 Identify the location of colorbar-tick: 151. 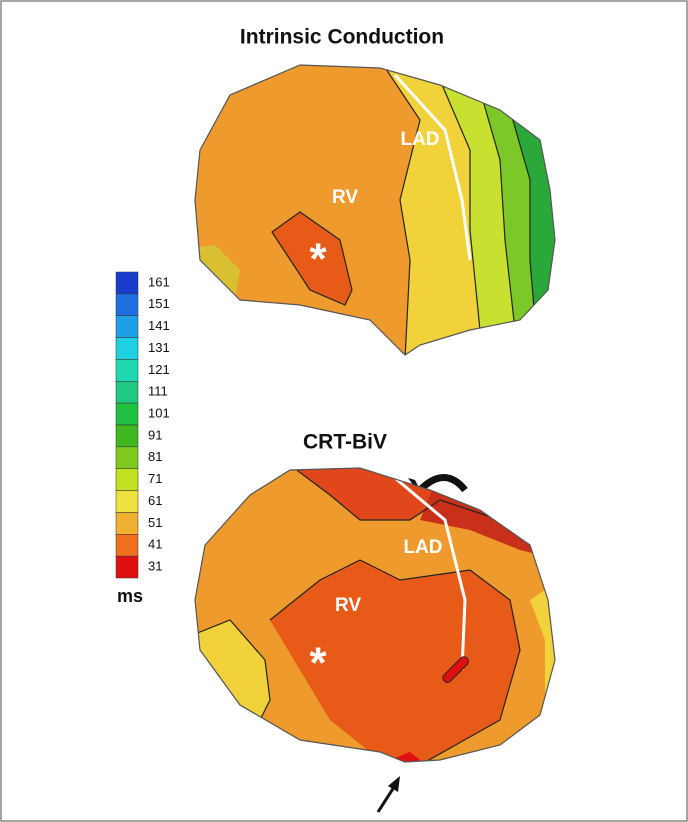
(159, 303).